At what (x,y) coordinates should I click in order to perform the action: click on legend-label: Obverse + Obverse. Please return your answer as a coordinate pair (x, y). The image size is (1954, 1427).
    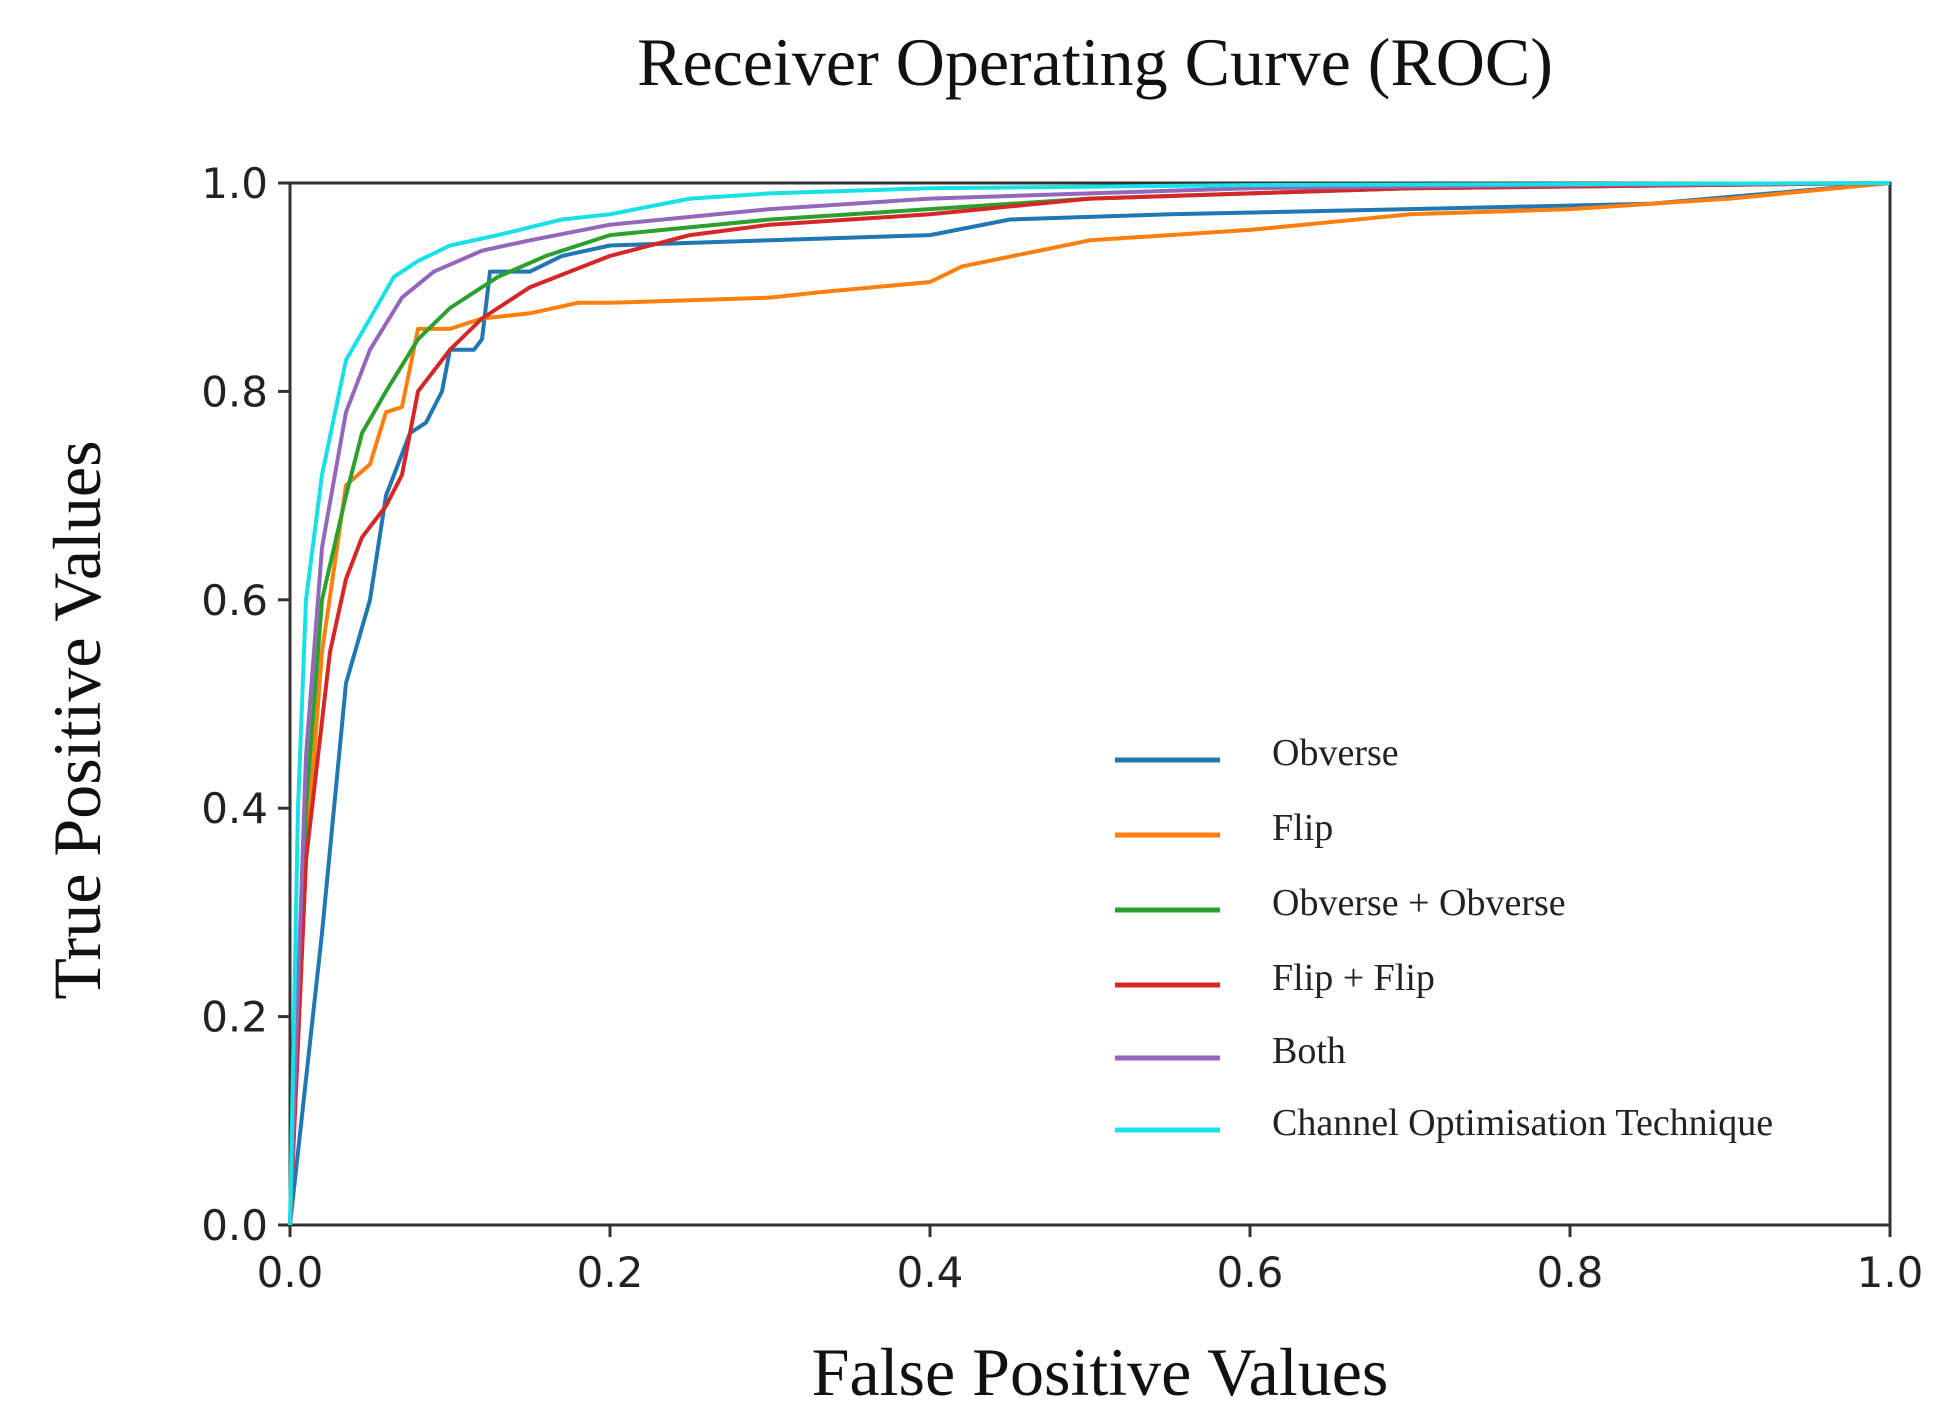
    Looking at the image, I should click on (1419, 903).